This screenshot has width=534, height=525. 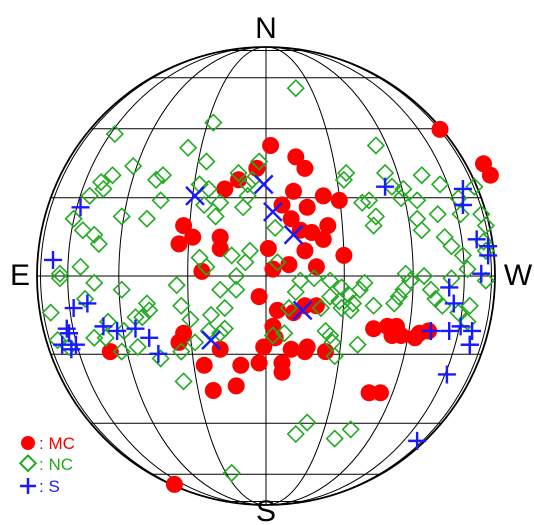 What do you see at coordinates (57, 443) in the screenshot?
I see `legend-mc-label: : MC` at bounding box center [57, 443].